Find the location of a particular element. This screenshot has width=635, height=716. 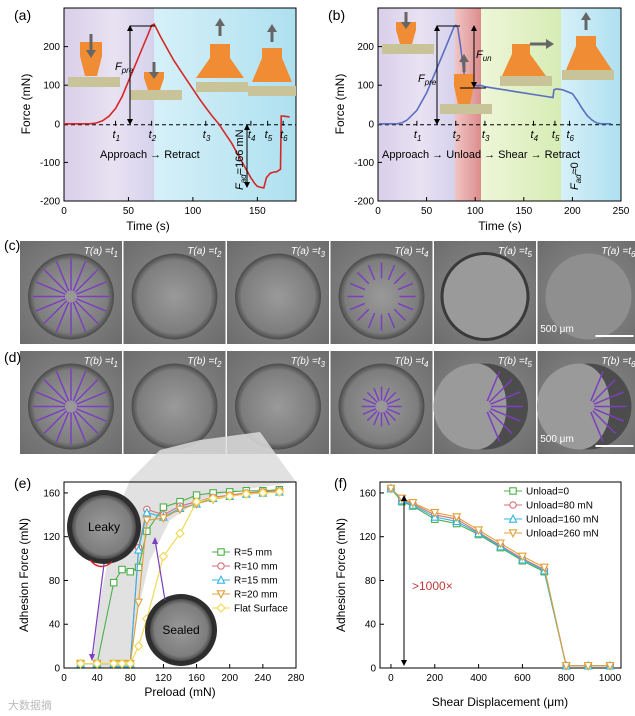

frame-label: T(b) =t5 is located at coordinates (515, 362).